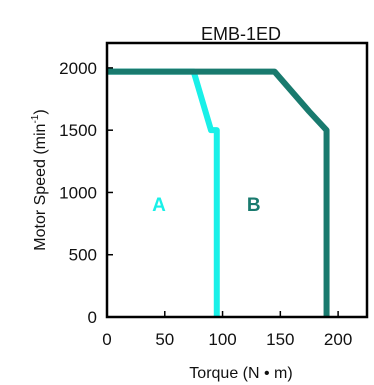 Image resolution: width=374 pixels, height=385 pixels. What do you see at coordinates (254, 205) in the screenshot?
I see `region-label-b: B` at bounding box center [254, 205].